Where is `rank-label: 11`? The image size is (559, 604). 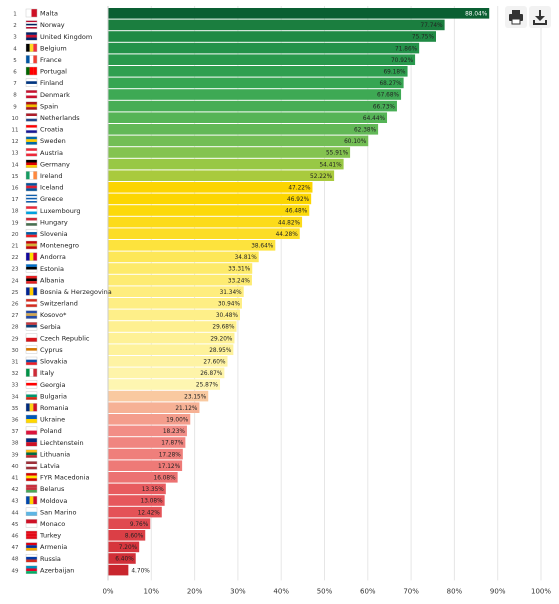
rank-label: 11 is located at coordinates (15, 131).